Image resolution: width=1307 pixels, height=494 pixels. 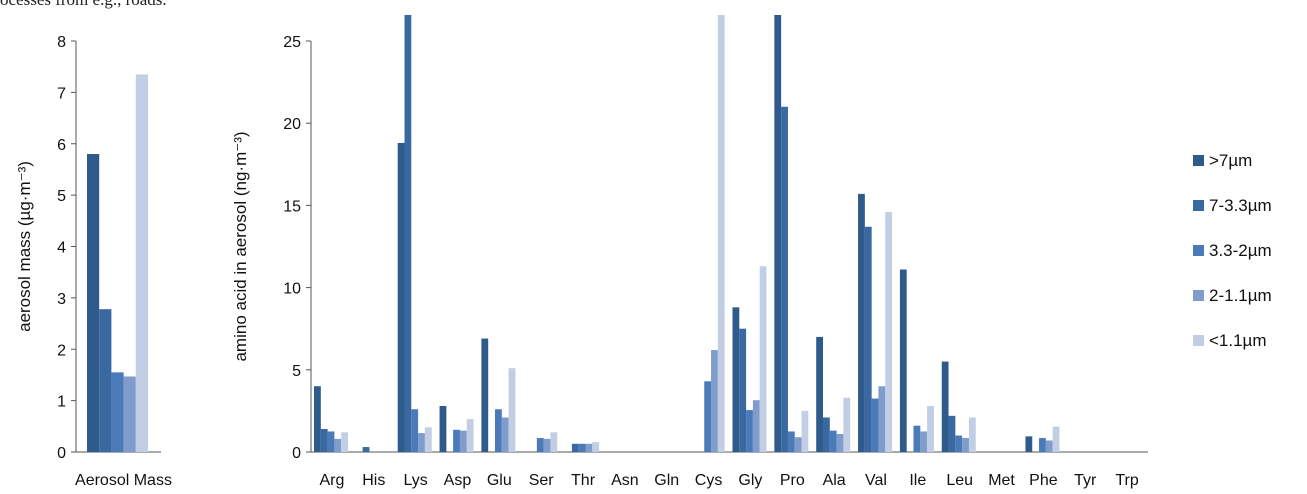 What do you see at coordinates (1240, 250) in the screenshot?
I see `legend-label: 3.3-2µm` at bounding box center [1240, 250].